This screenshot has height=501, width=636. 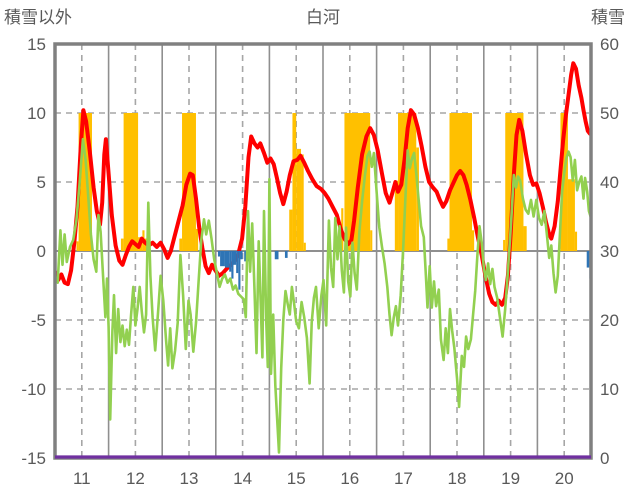 What do you see at coordinates (33, 251) in the screenshot?
I see `left-axis-ticks: 15 10 5 0 -5 -10 -15` at bounding box center [33, 251].